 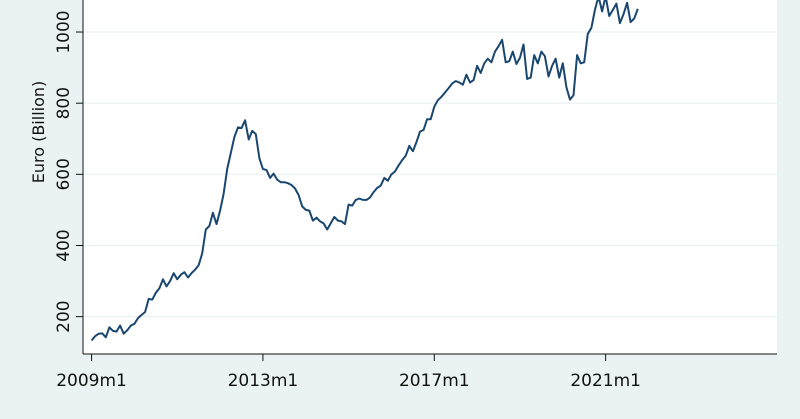 I want to click on x-tick-label: 2021m1, so click(x=605, y=381).